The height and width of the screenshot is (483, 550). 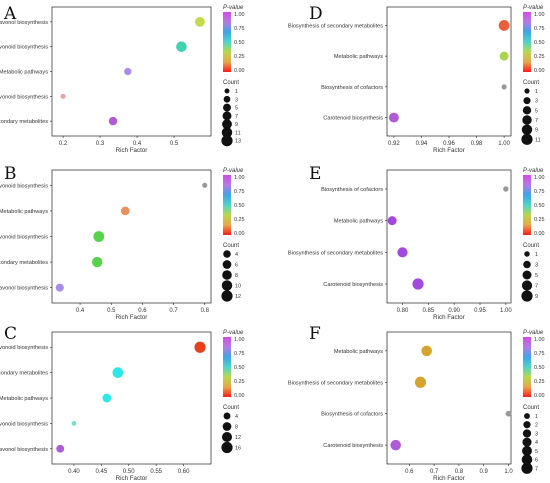 What do you see at coordinates (352, 190) in the screenshot?
I see `y-tick-label: Biosynthesis of cofactors` at bounding box center [352, 190].